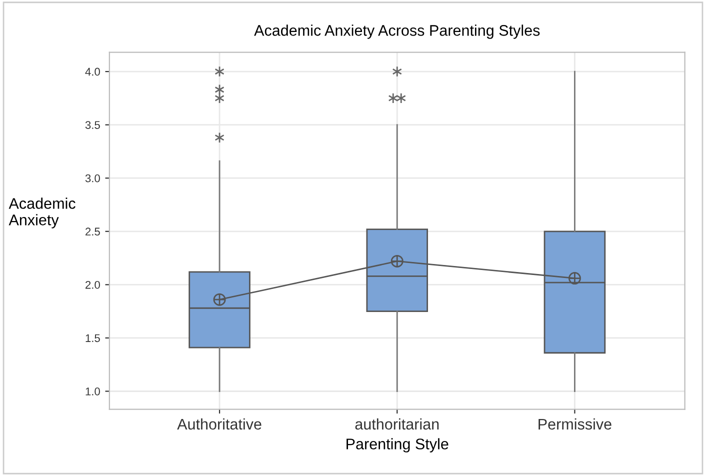 The height and width of the screenshot is (476, 706). What do you see at coordinates (92, 178) in the screenshot?
I see `y-tick-label: 3.0` at bounding box center [92, 178].